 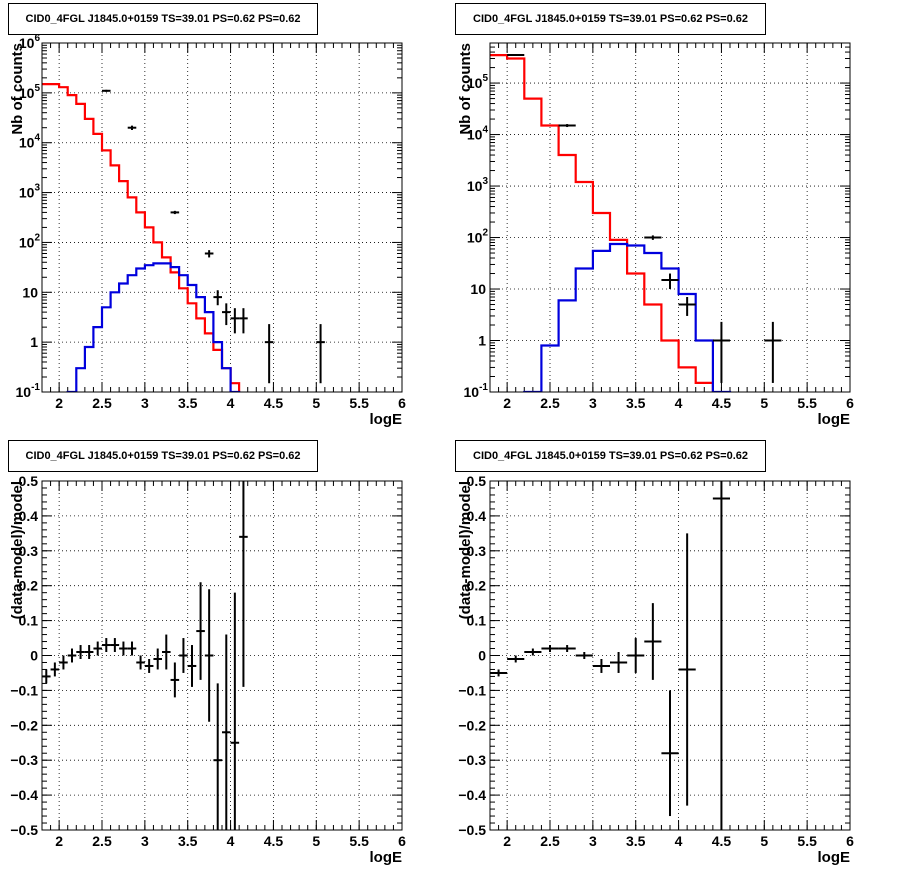 What do you see at coordinates (402, 841) in the screenshot?
I see `x-tick-label: 6` at bounding box center [402, 841].